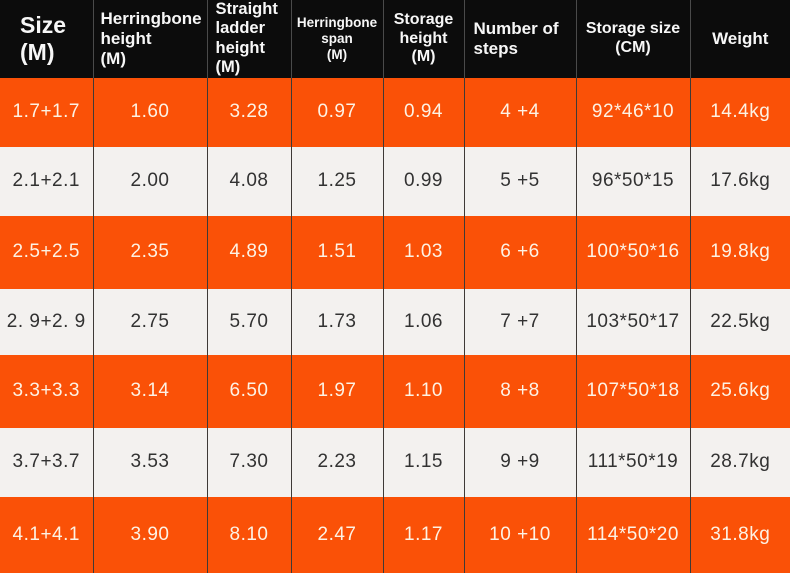 Image resolution: width=790 pixels, height=579 pixels. What do you see at coordinates (740, 252) in the screenshot?
I see `cell-weight: 19.8kg` at bounding box center [740, 252].